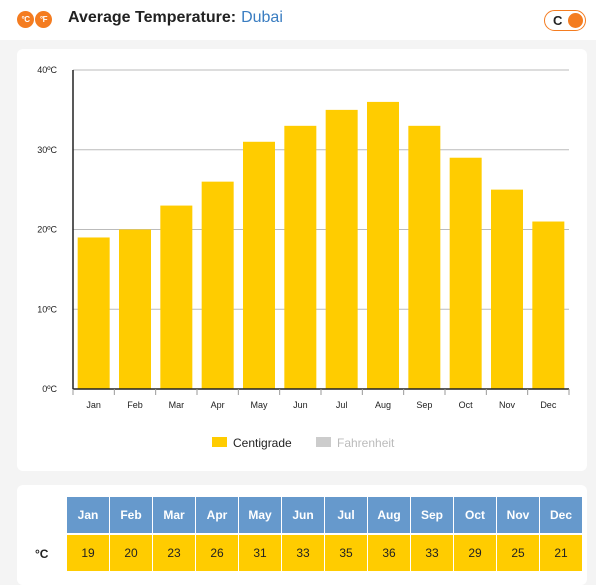  I want to click on temperature-value-cell: 26, so click(217, 553).